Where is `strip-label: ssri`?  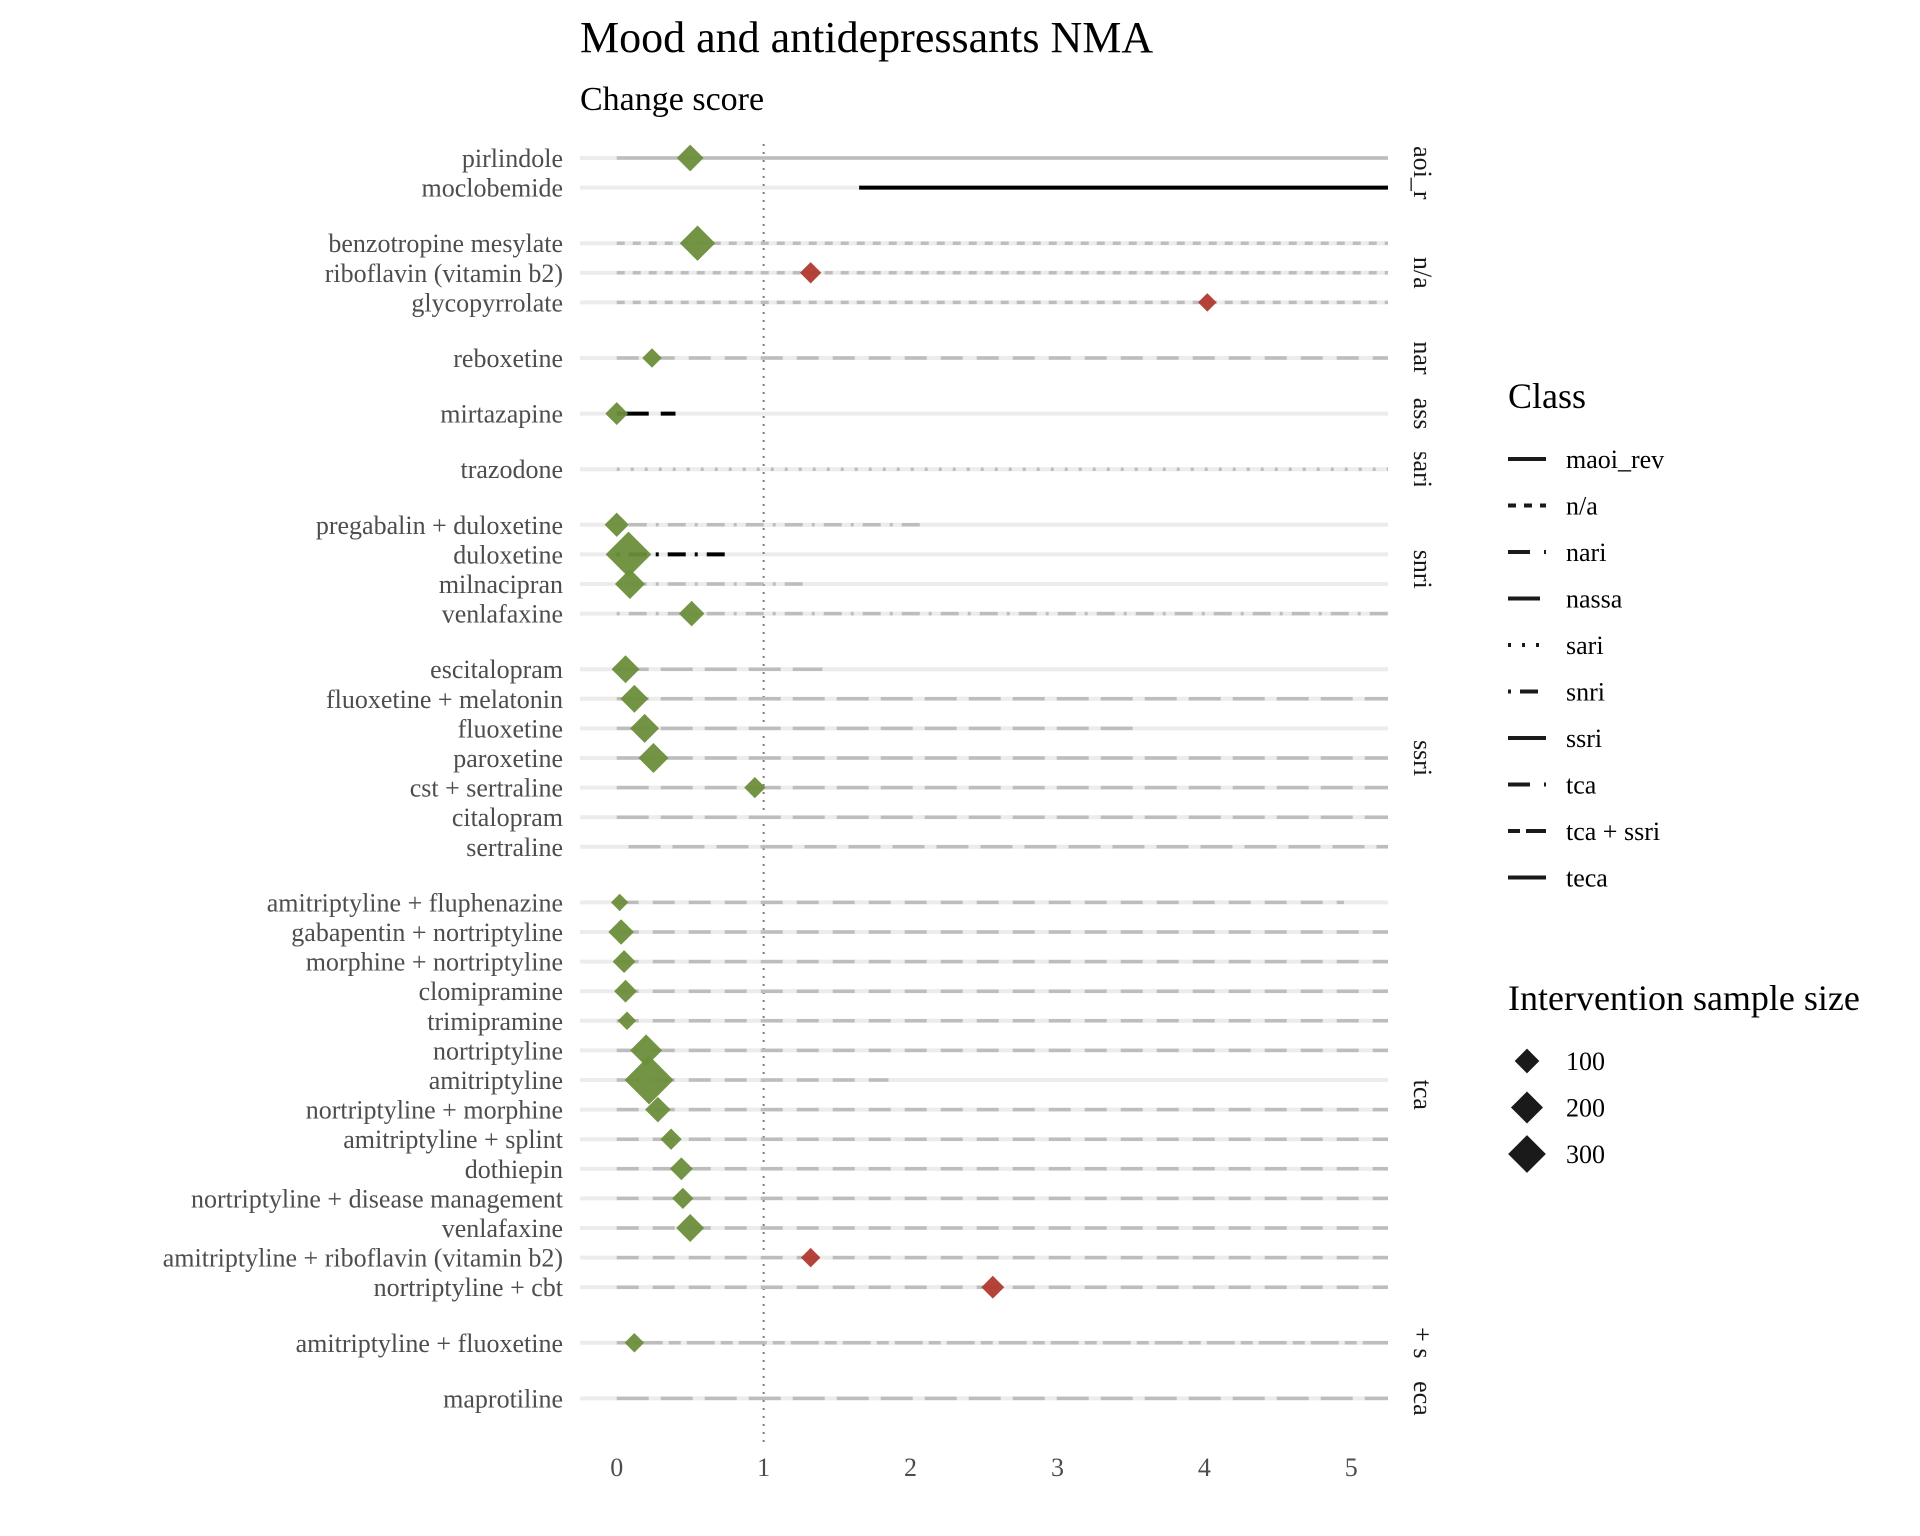 strip-label: ssri is located at coordinates (1422, 758).